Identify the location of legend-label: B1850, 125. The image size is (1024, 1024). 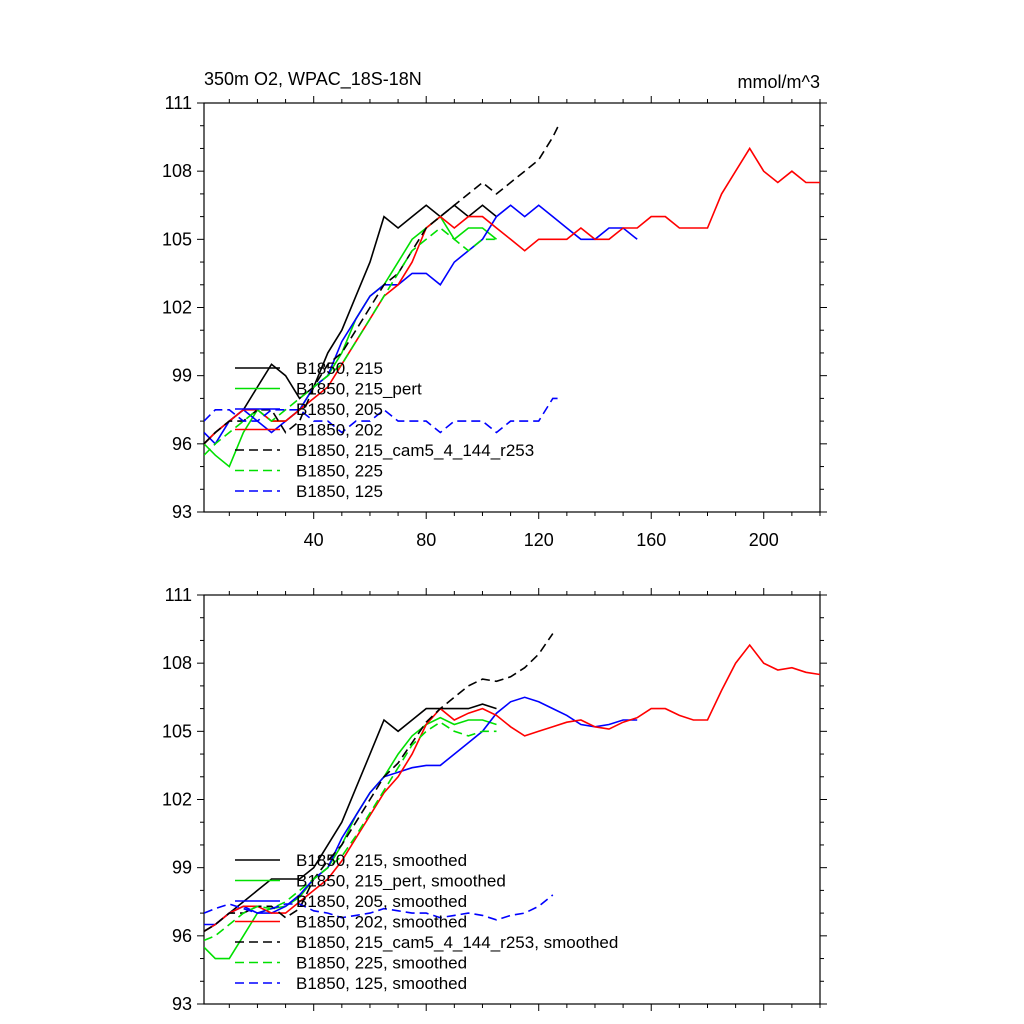
(339, 491).